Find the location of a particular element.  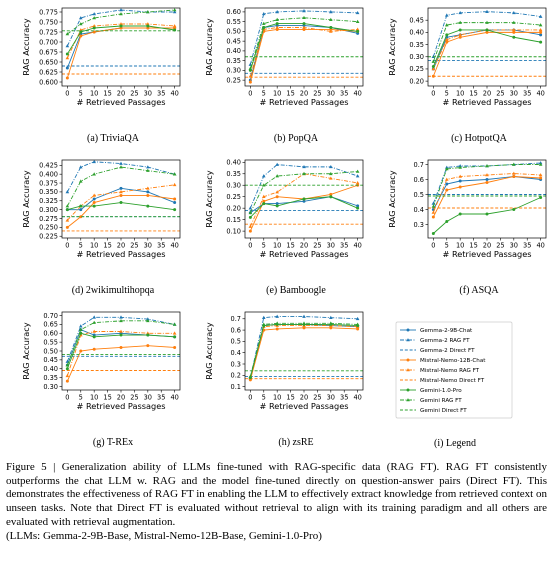

y-tick-label: 0.40 is located at coordinates (50, 369).